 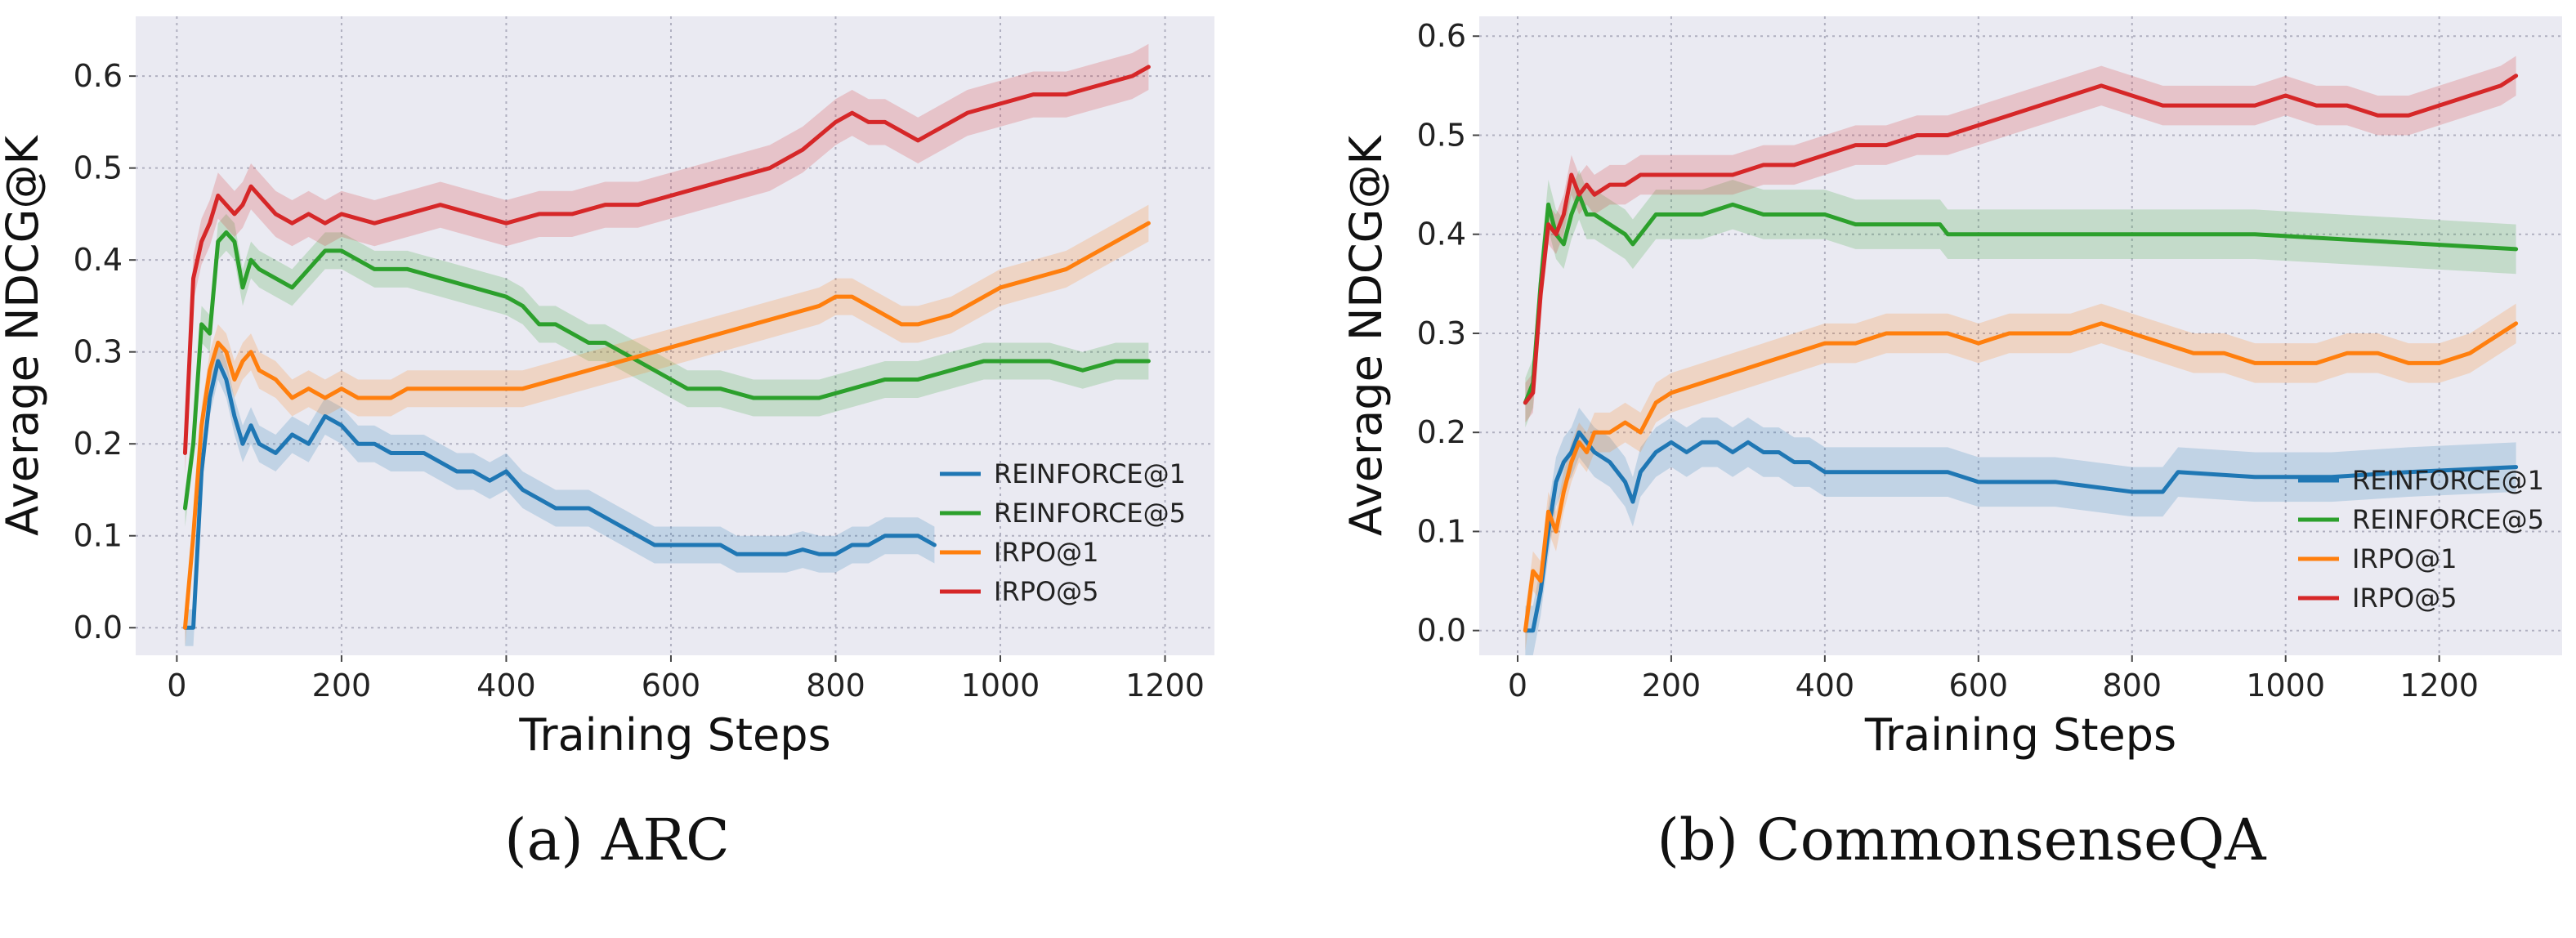 What do you see at coordinates (1962, 839) in the screenshot?
I see `chart-caption: (b) CommonsenseQA` at bounding box center [1962, 839].